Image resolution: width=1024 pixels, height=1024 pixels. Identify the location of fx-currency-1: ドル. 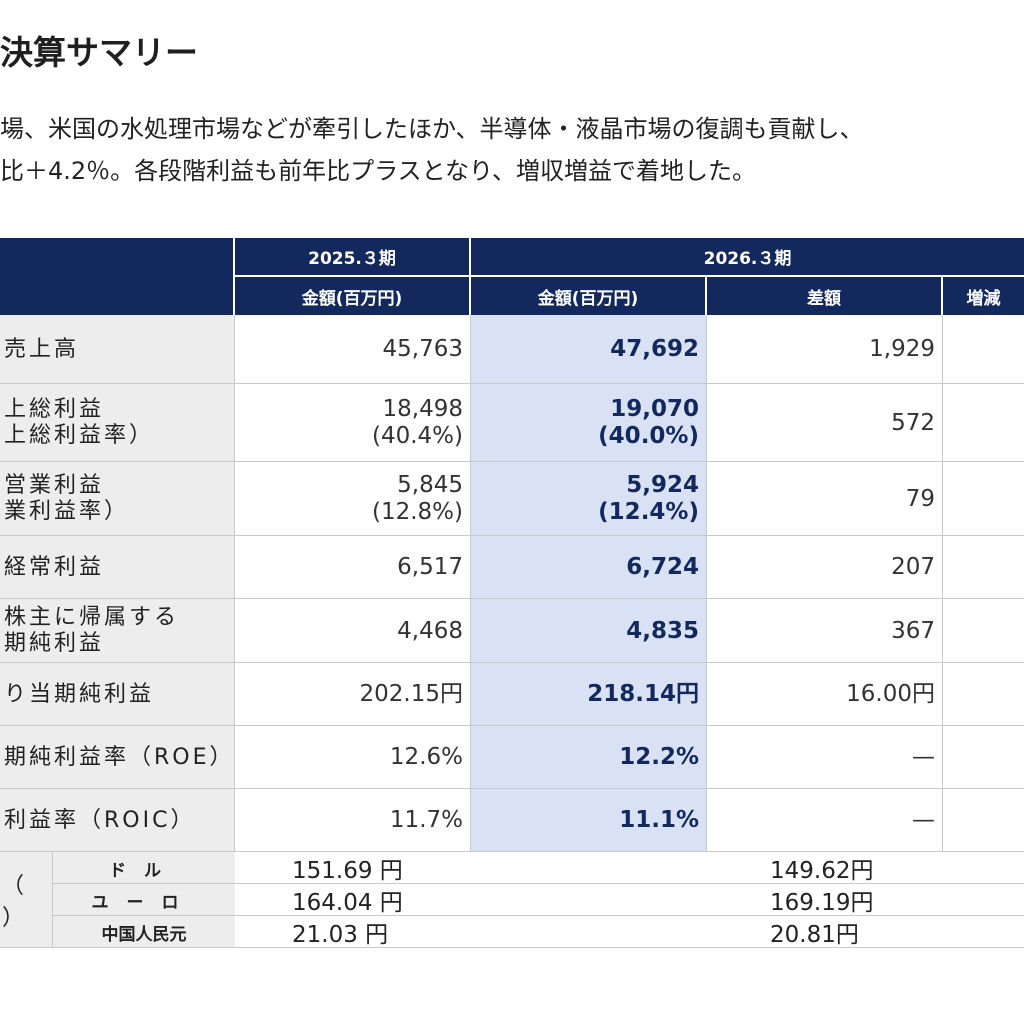
(144, 868).